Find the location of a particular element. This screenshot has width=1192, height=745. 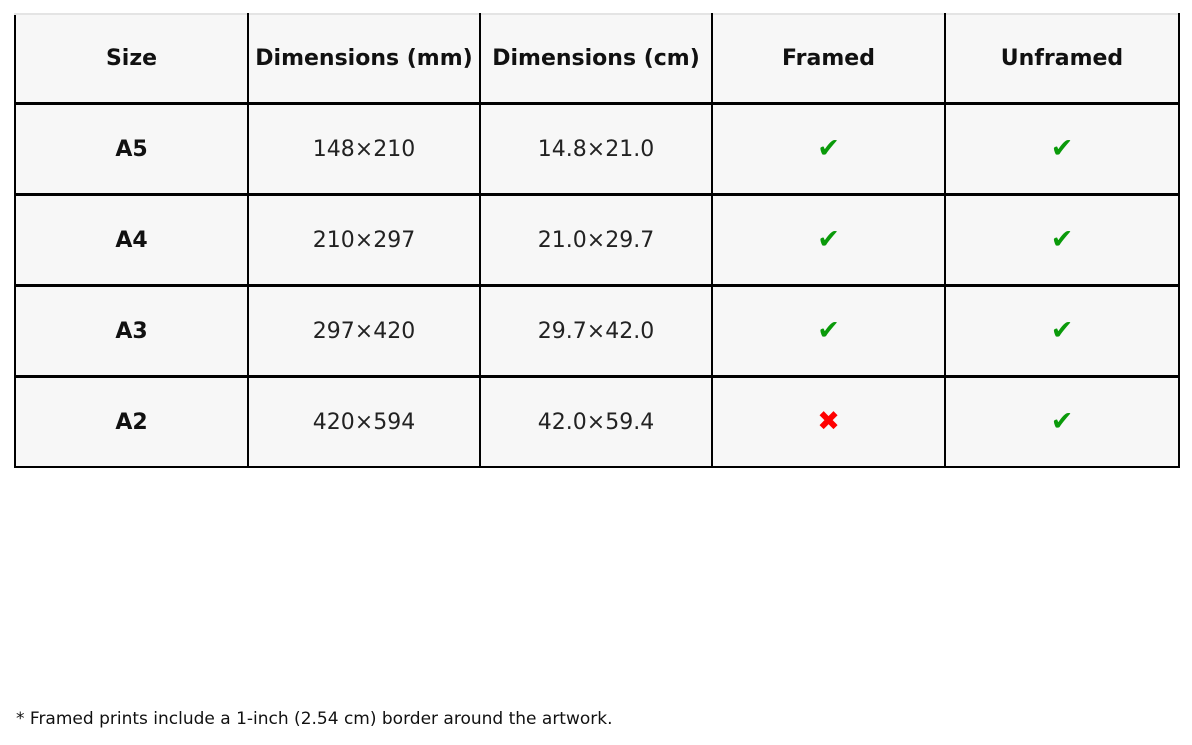

dimensions-cm-cell: 29.7×42.0 is located at coordinates (596, 331).